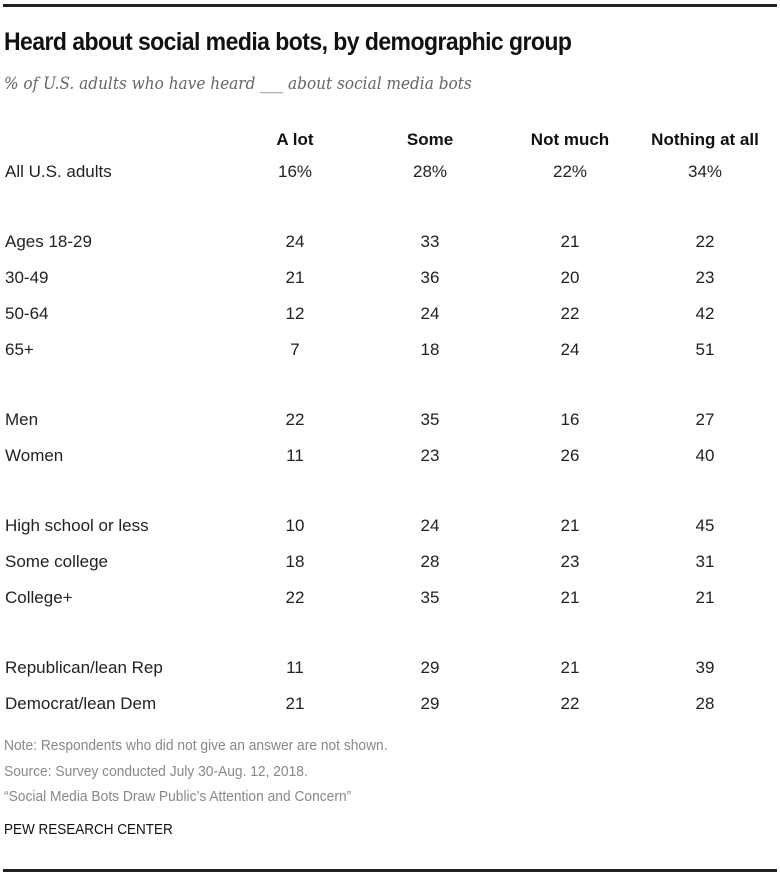 This screenshot has width=780, height=876. Describe the element at coordinates (705, 349) in the screenshot. I see `table-cell: 51` at that location.